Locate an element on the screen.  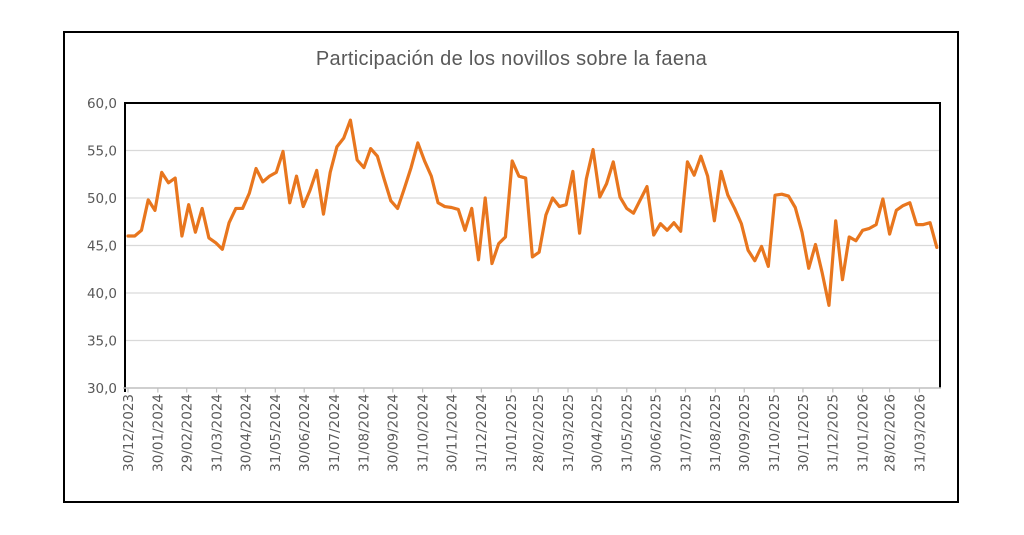
x-tick-label: 31/05/2025 is located at coordinates (628, 433).